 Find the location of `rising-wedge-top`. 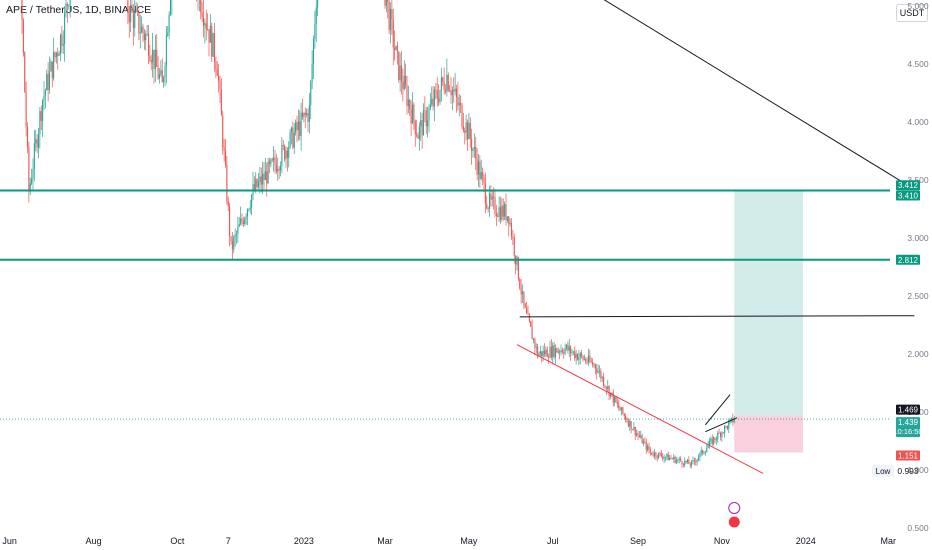

rising-wedge-top is located at coordinates (717, 410).